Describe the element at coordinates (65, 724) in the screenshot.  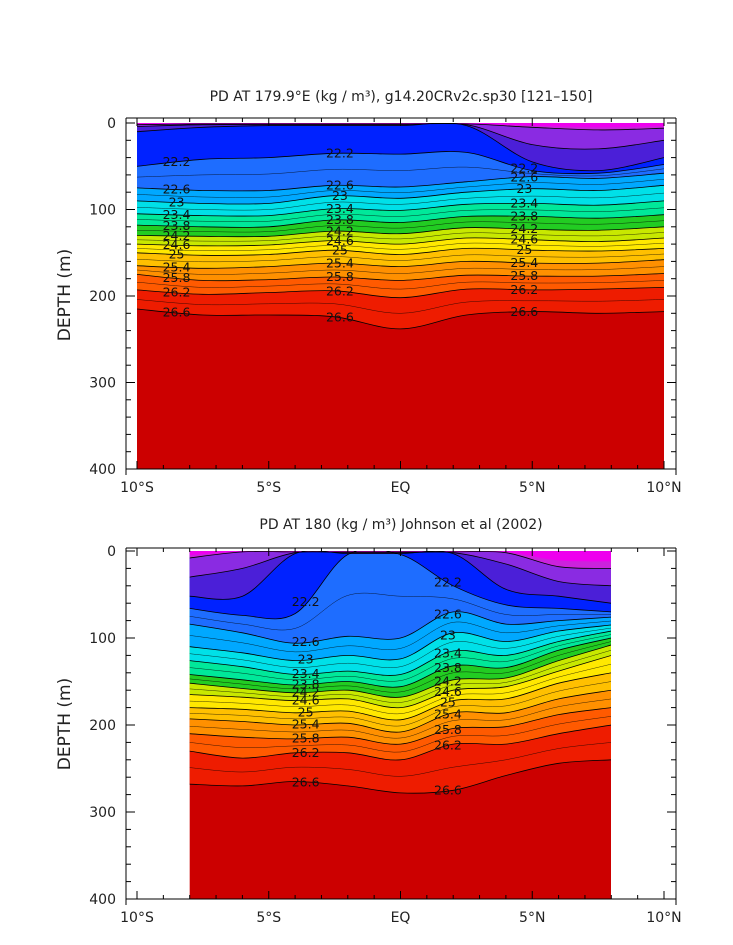
I see `bottom-y-axis-label: DEPTH (m)` at that location.